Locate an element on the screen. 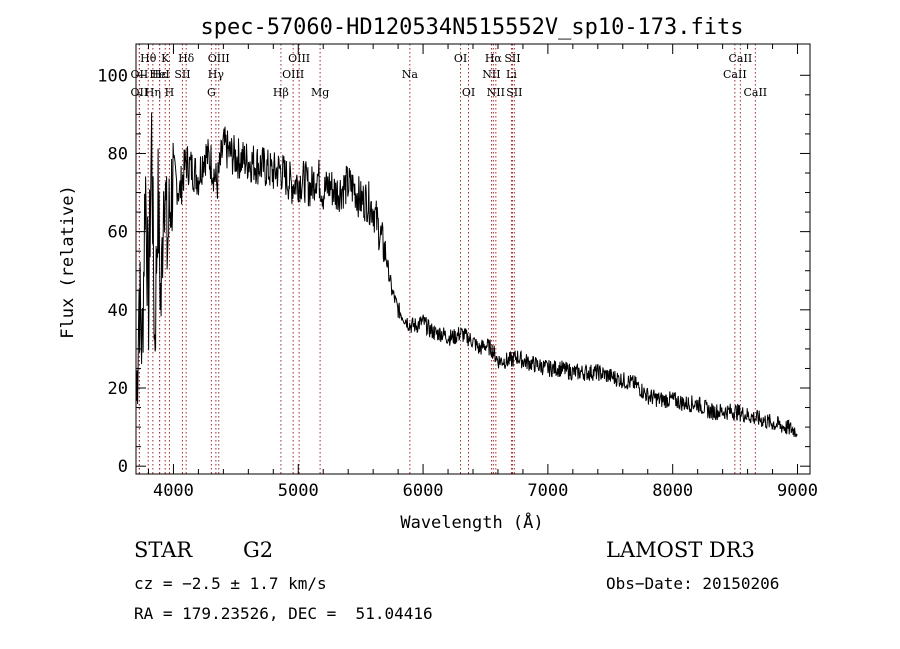 This screenshot has width=900, height=649. line-label: Hδ is located at coordinates (186, 58).